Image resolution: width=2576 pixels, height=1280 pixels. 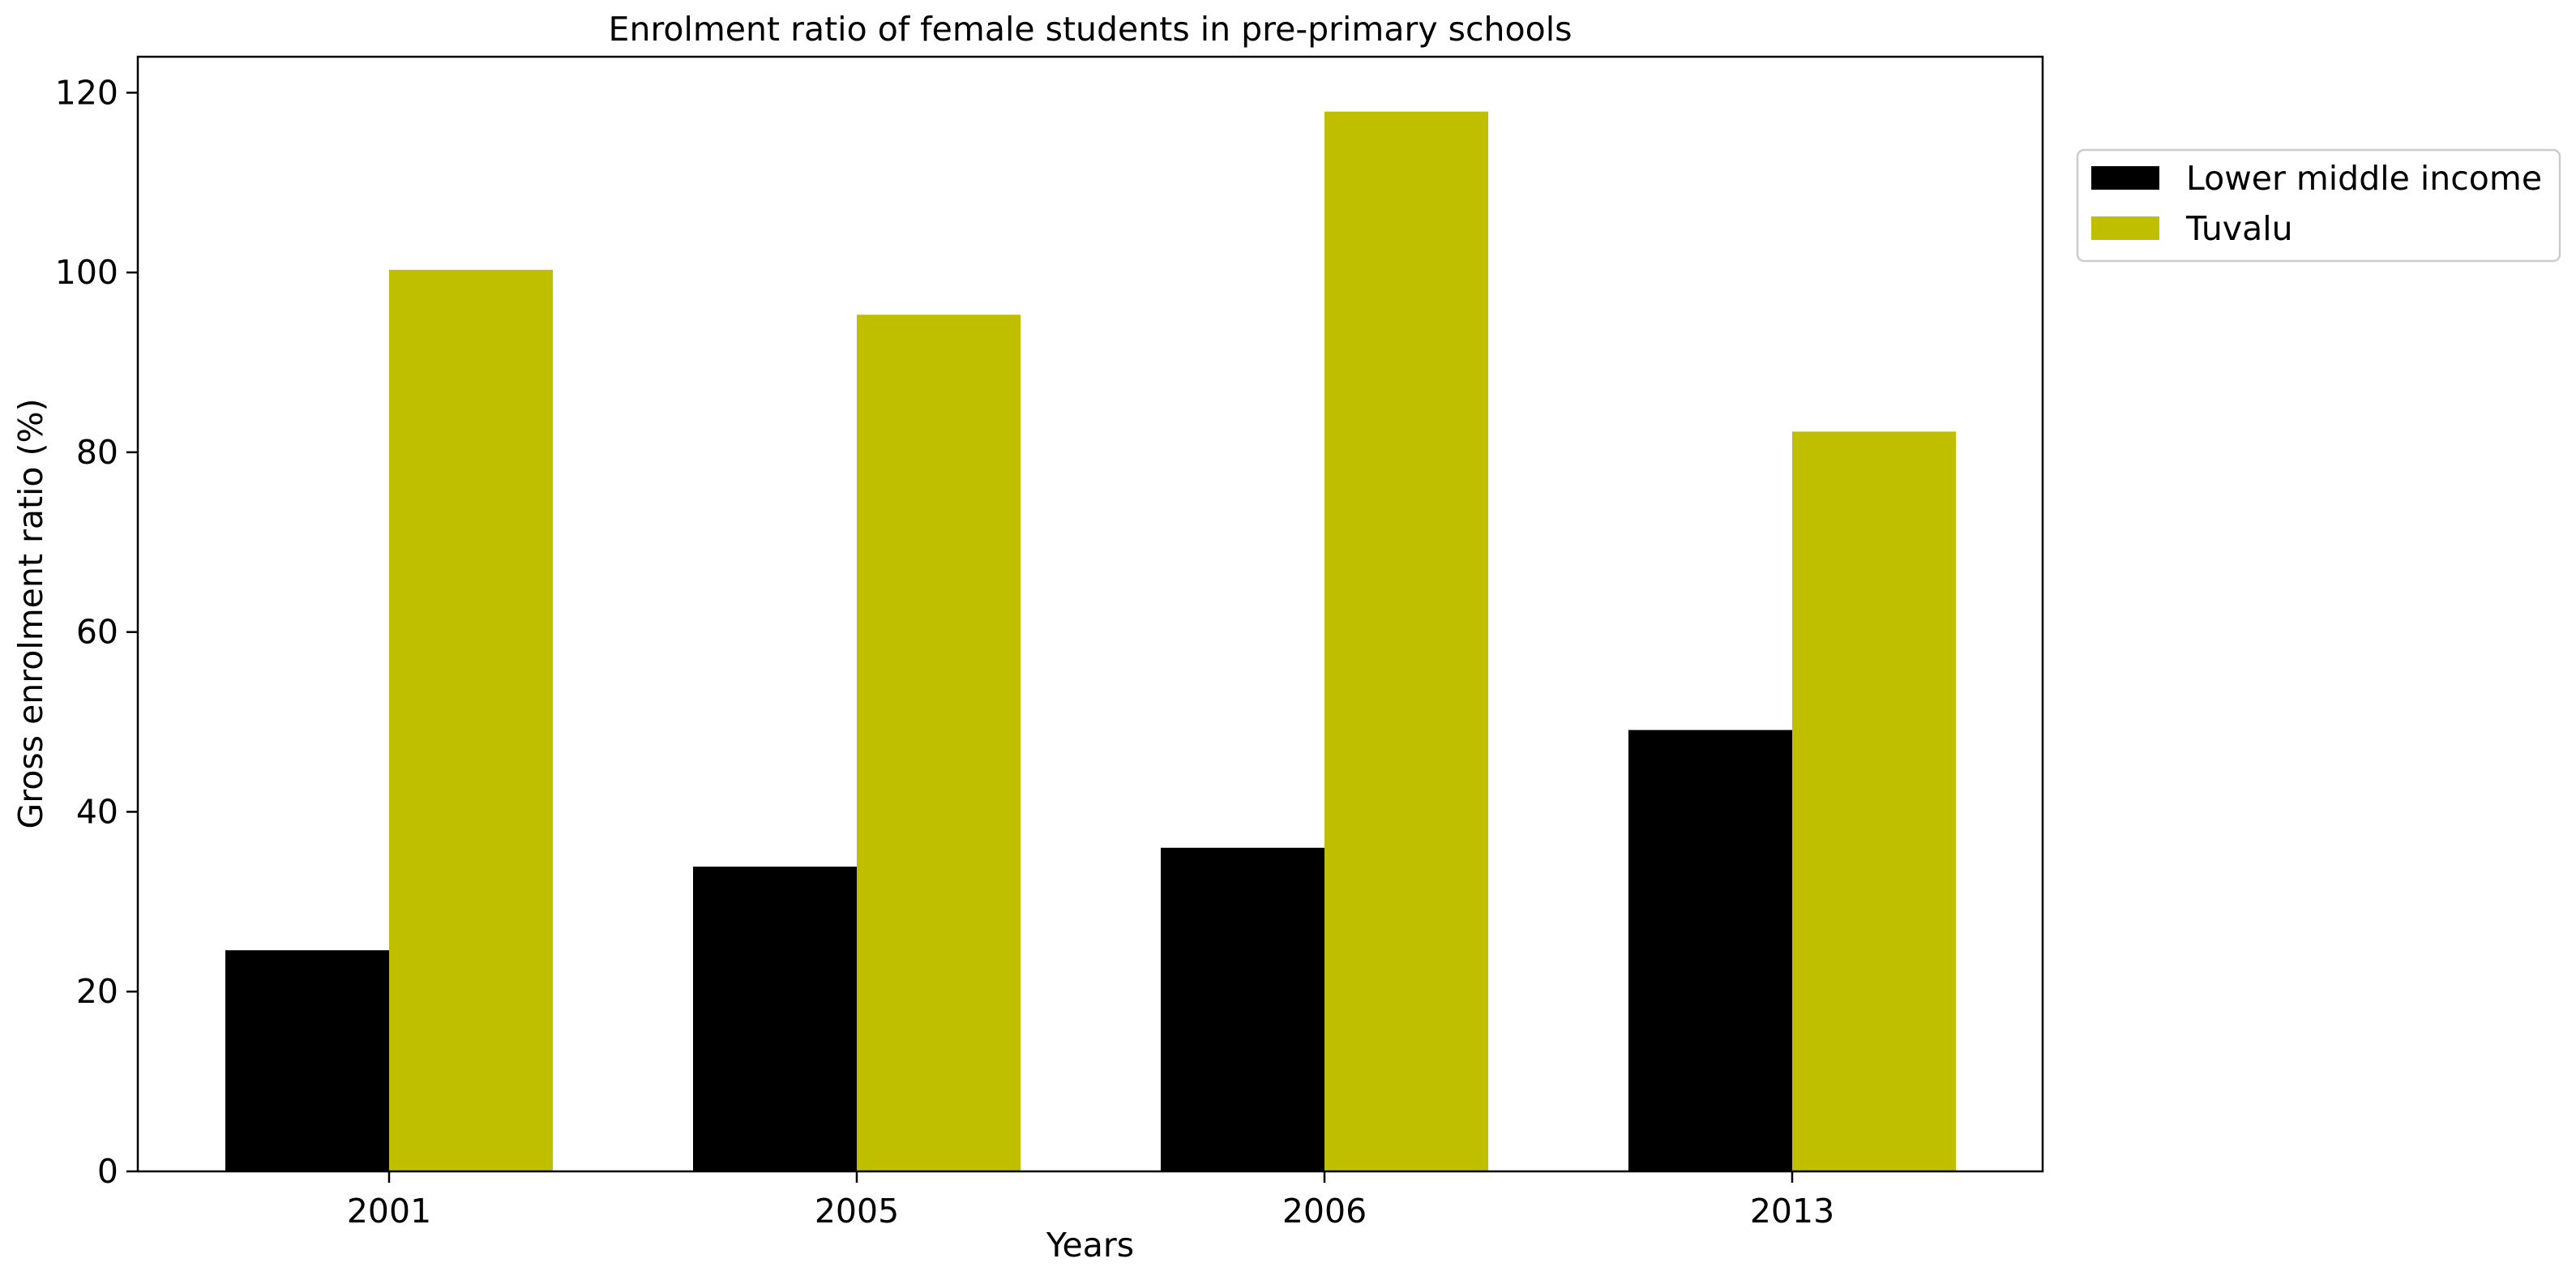 I want to click on bar-lower-middle-income-2001, so click(x=307, y=1061).